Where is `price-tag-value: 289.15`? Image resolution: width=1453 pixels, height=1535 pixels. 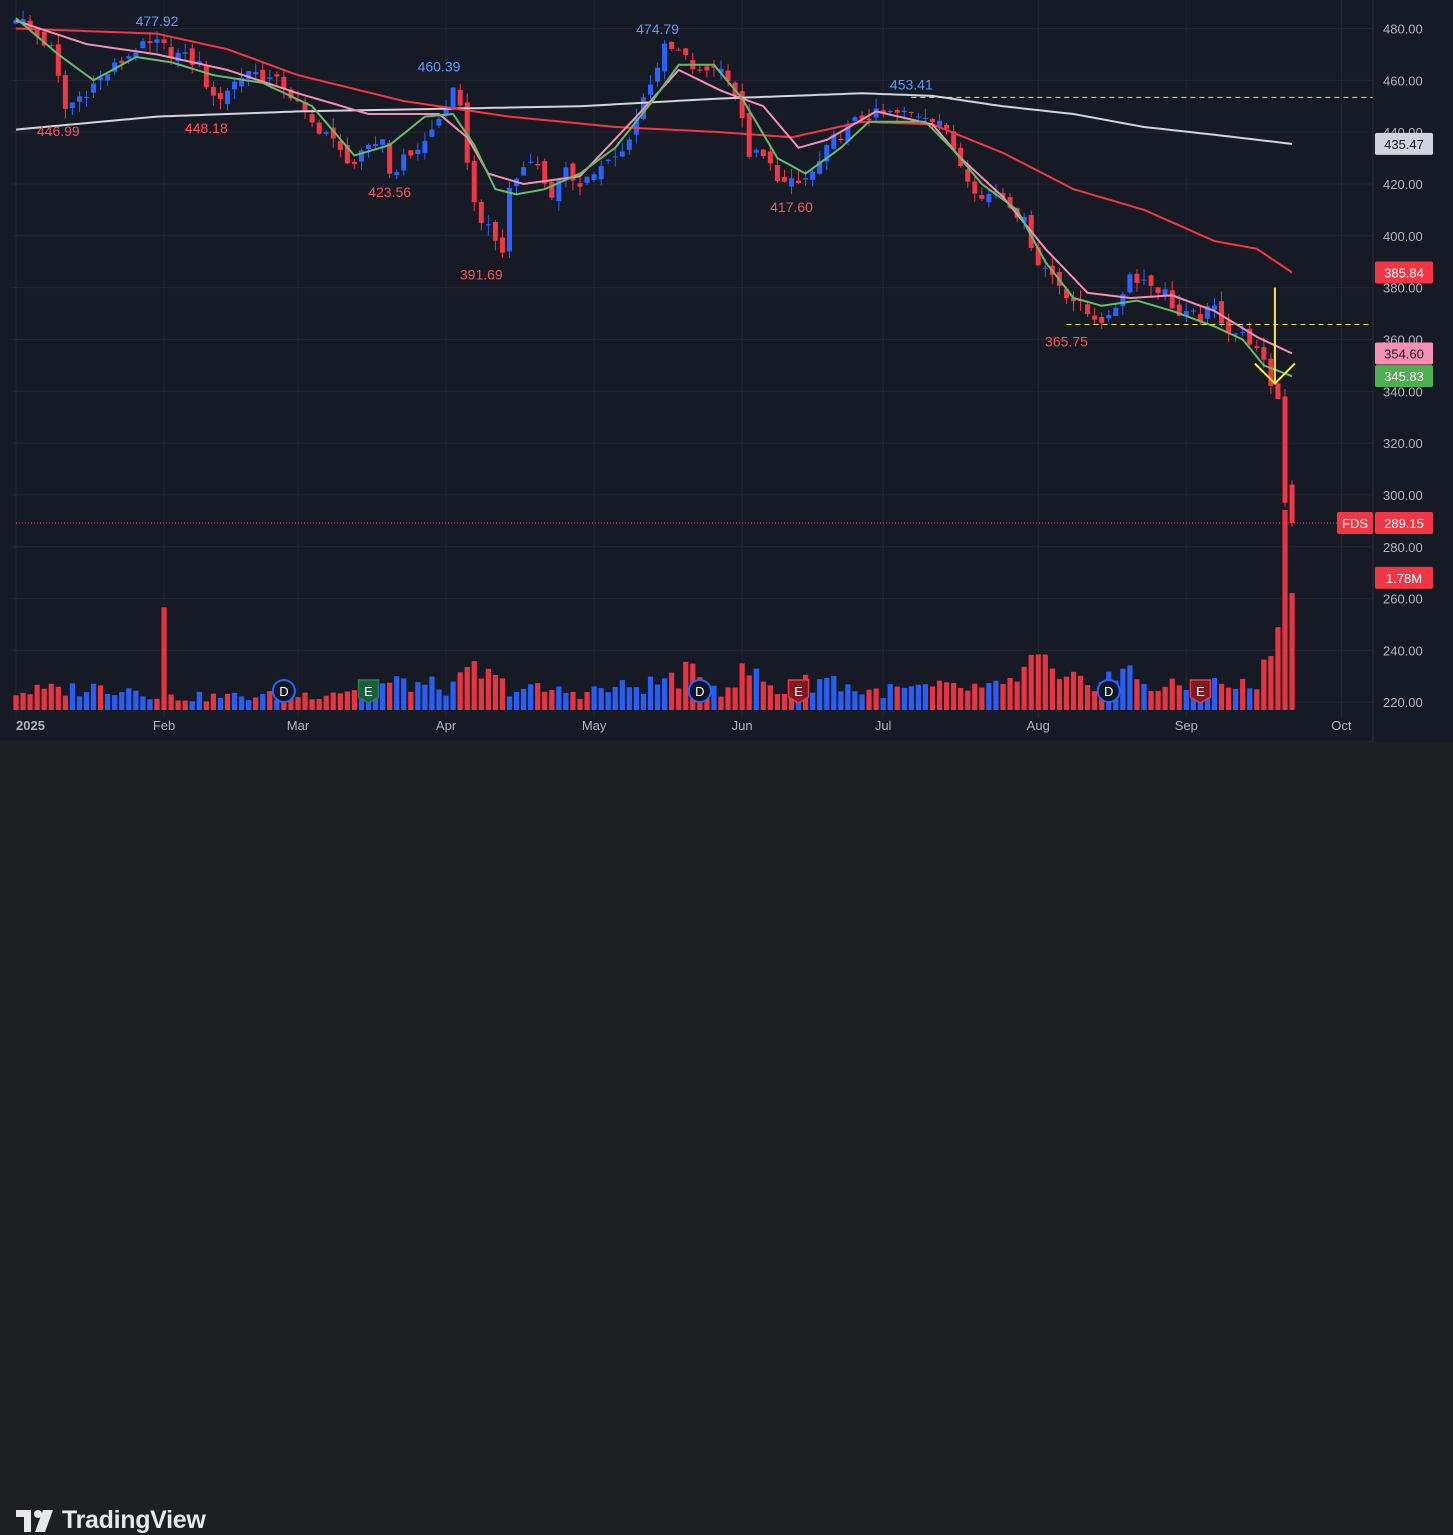 price-tag-value: 289.15 is located at coordinates (1404, 523).